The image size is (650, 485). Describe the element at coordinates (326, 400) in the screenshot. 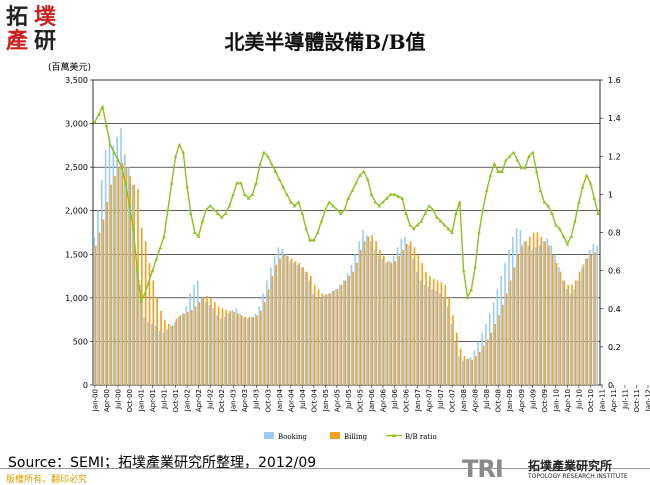

I see `x-tick-label: Jan-05` at that location.